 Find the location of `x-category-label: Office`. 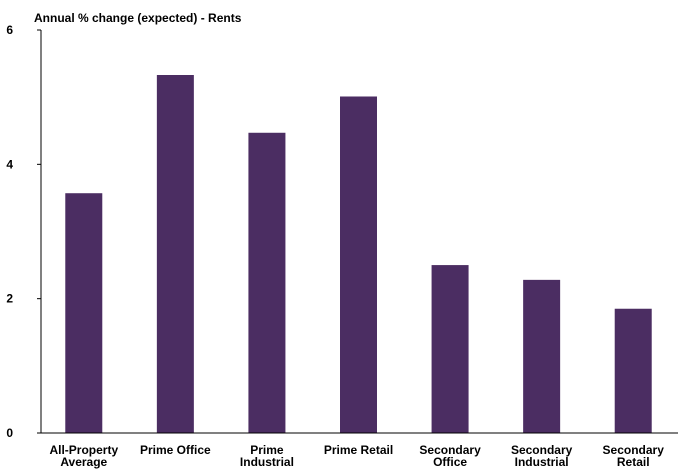

x-category-label: Office is located at coordinates (450, 462).